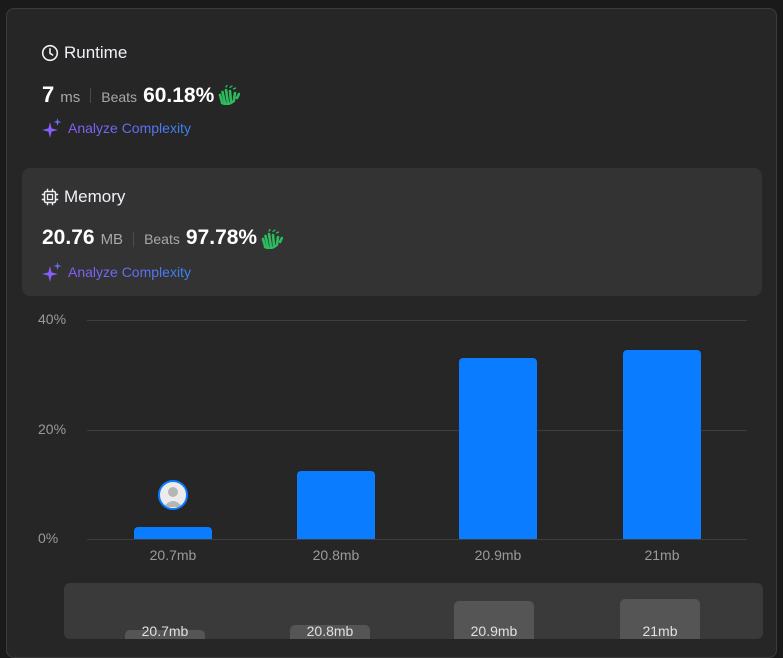 This screenshot has height=658, width=783. Describe the element at coordinates (221, 237) in the screenshot. I see `memory-beats-value: 97.78%` at that location.